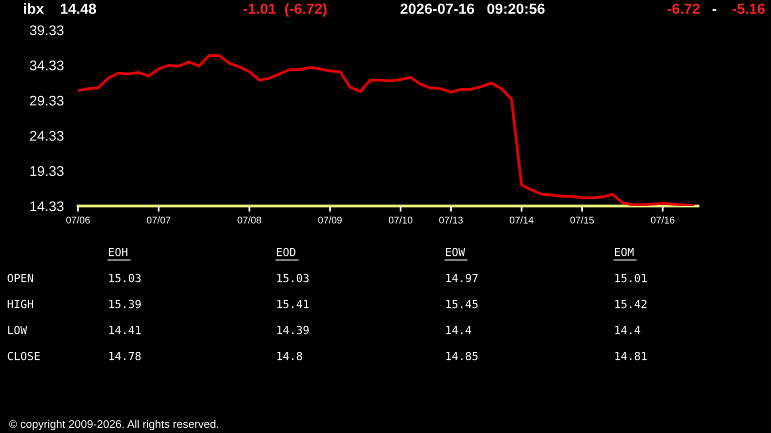 This screenshot has height=433, width=771. Describe the element at coordinates (293, 330) in the screenshot. I see `text: 14.39` at that location.